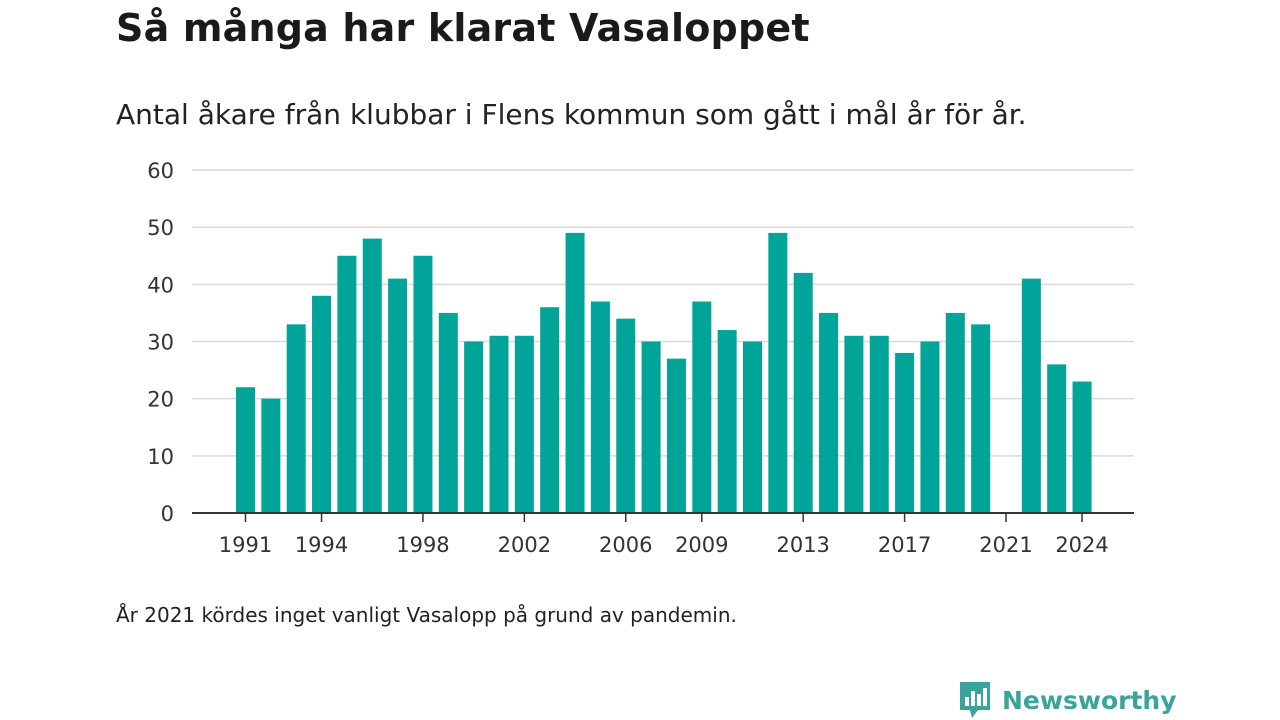 The image size is (1280, 720). What do you see at coordinates (160, 285) in the screenshot?
I see `y-tick-label: 40` at bounding box center [160, 285].